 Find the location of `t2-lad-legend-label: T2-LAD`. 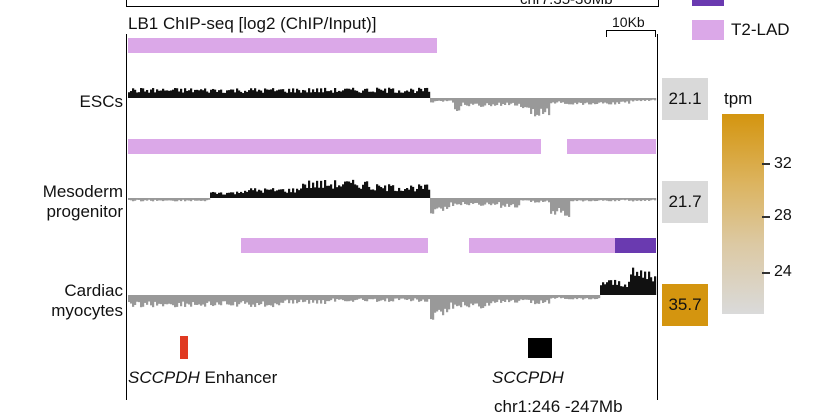

t2-lad-legend-label: T2-LAD is located at coordinates (760, 29).